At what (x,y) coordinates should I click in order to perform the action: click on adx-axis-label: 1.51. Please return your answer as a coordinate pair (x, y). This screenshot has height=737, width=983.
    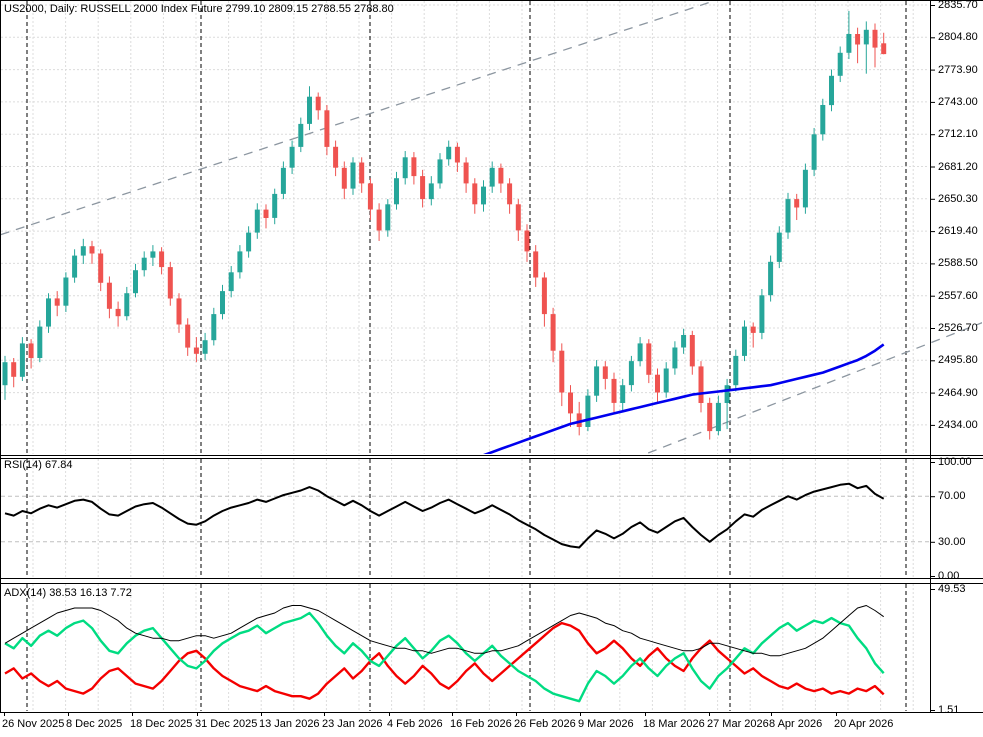
    Looking at the image, I should click on (949, 710).